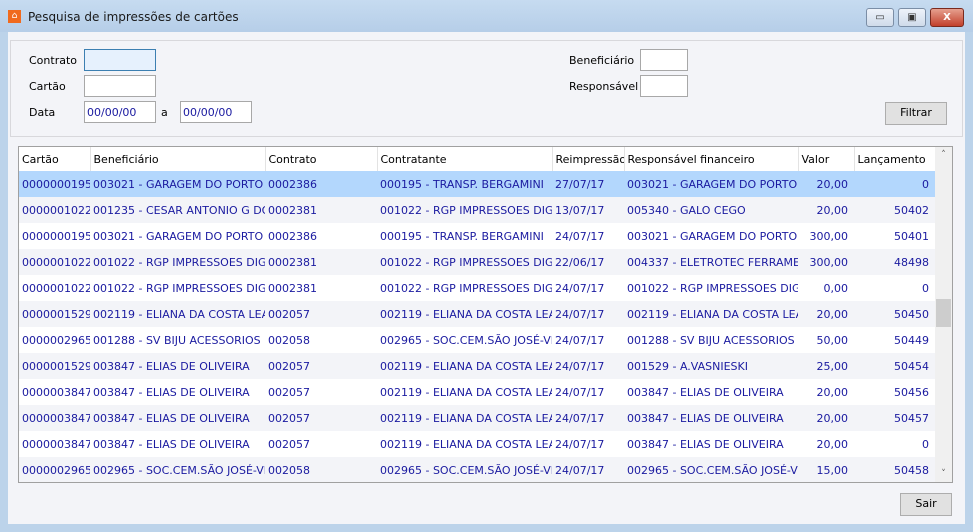  What do you see at coordinates (711, 159) in the screenshot?
I see `column-header-responsavel: Responsável financeiro` at bounding box center [711, 159].